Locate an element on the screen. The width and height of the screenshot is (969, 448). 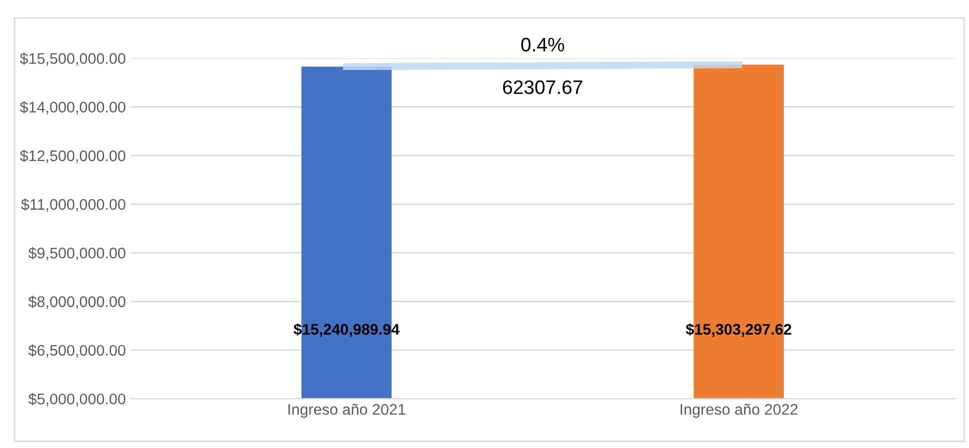
annotation: 62307.67 is located at coordinates (542, 87).